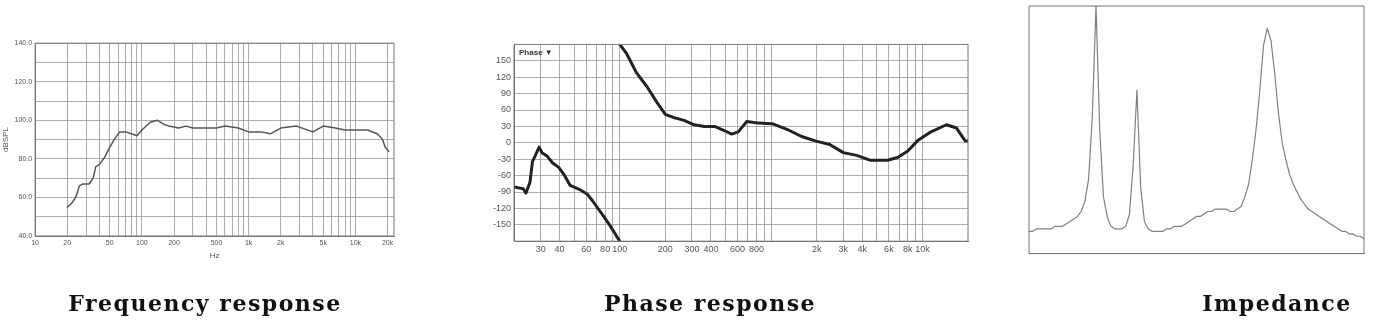 The width and height of the screenshot is (1376, 335). Describe the element at coordinates (816, 249) in the screenshot. I see `x-tick-label: 2k` at that location.